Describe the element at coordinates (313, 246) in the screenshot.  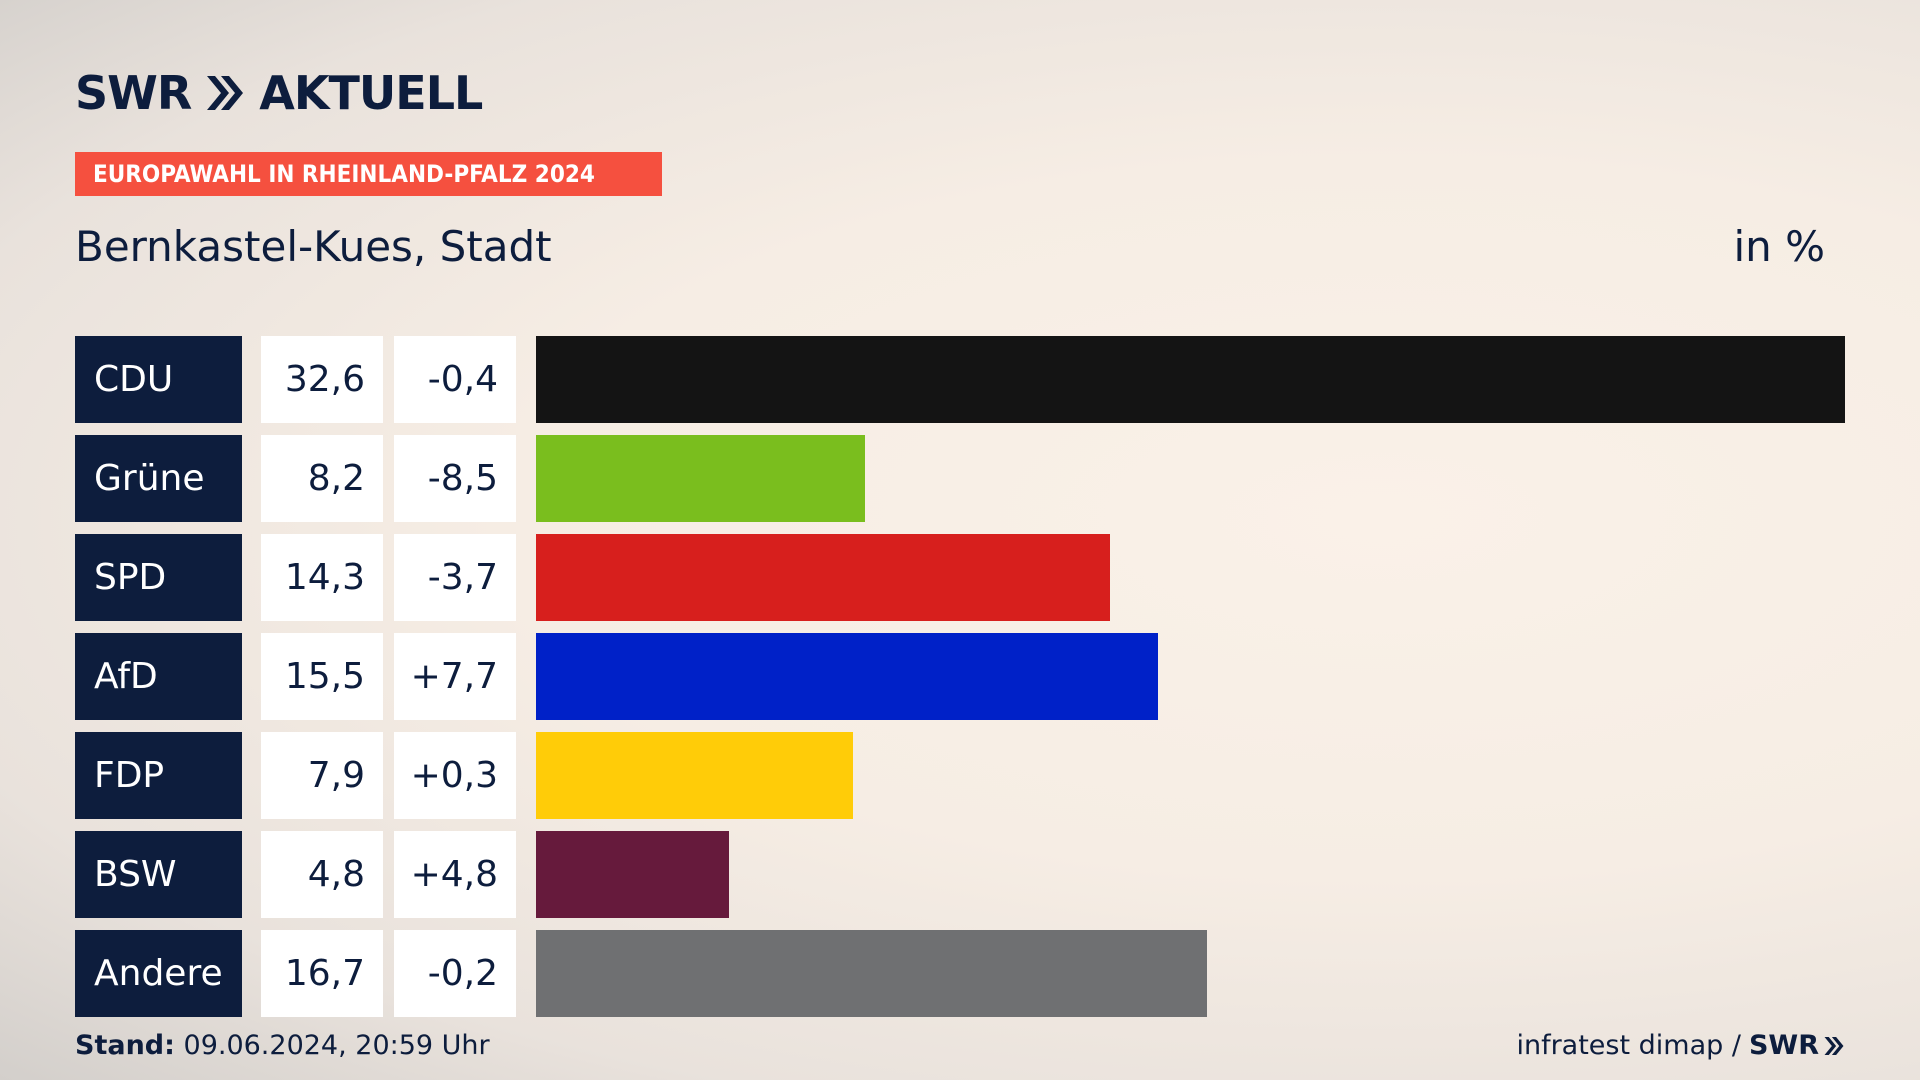
I see `chart-subtitle: Bernkastel-Kues, Stadt` at that location.